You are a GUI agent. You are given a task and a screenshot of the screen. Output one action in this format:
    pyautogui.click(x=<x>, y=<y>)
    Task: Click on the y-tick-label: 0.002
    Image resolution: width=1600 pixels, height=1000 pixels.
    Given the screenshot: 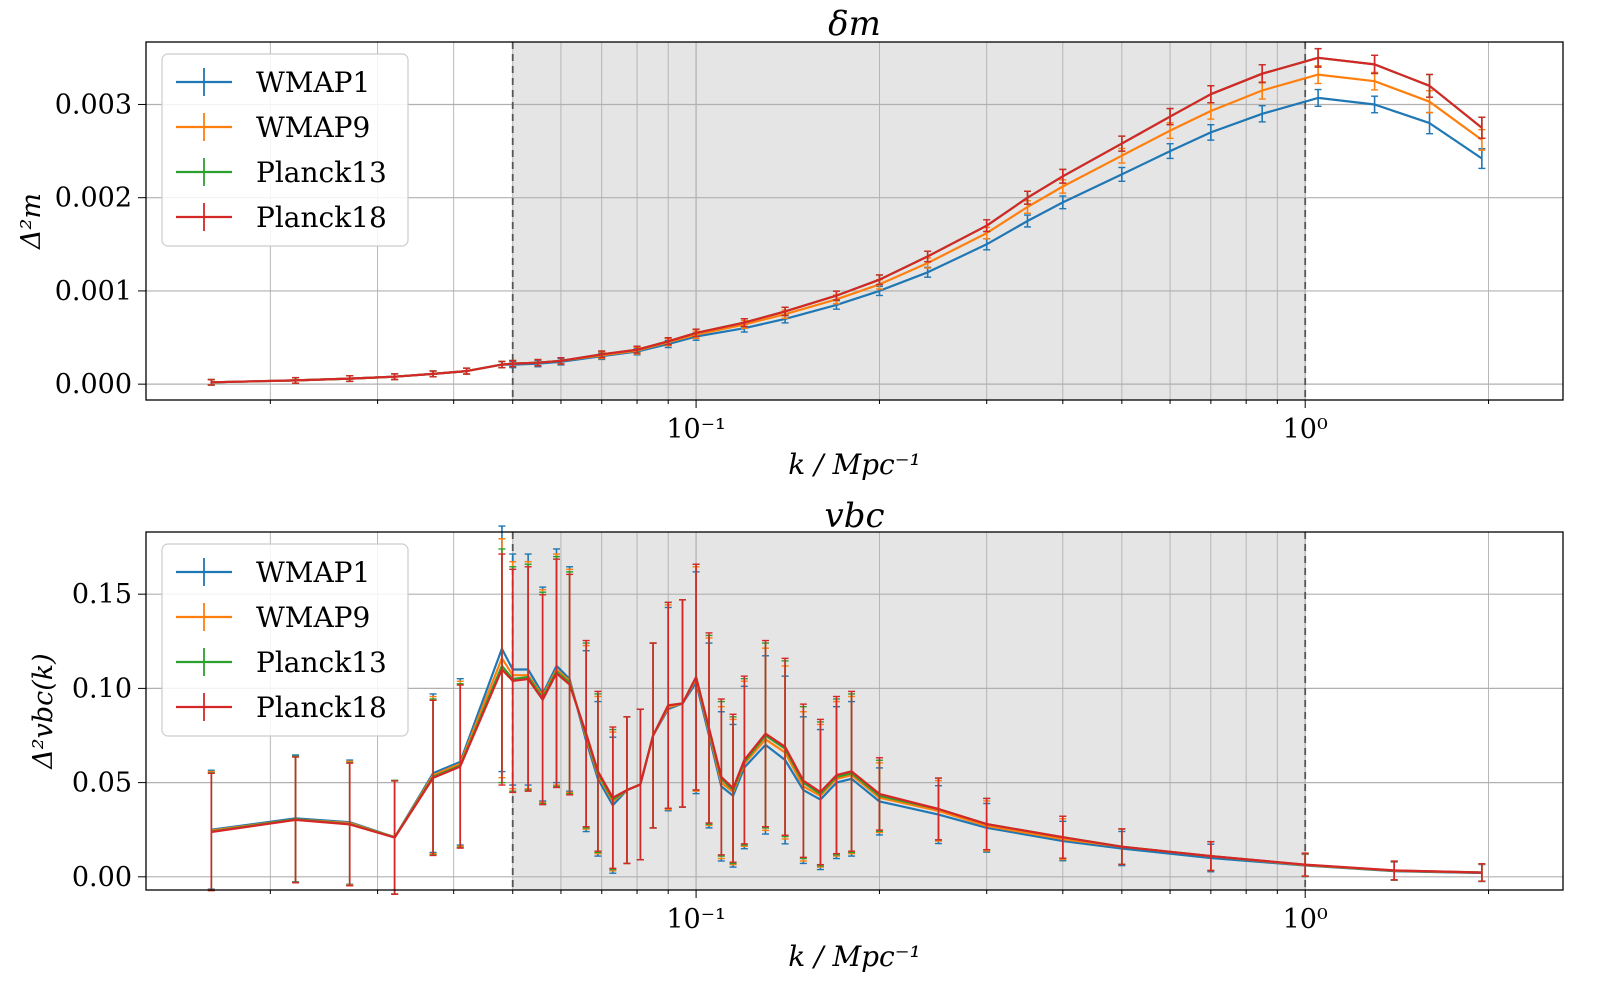 What is the action you would take?
    pyautogui.click(x=93, y=198)
    